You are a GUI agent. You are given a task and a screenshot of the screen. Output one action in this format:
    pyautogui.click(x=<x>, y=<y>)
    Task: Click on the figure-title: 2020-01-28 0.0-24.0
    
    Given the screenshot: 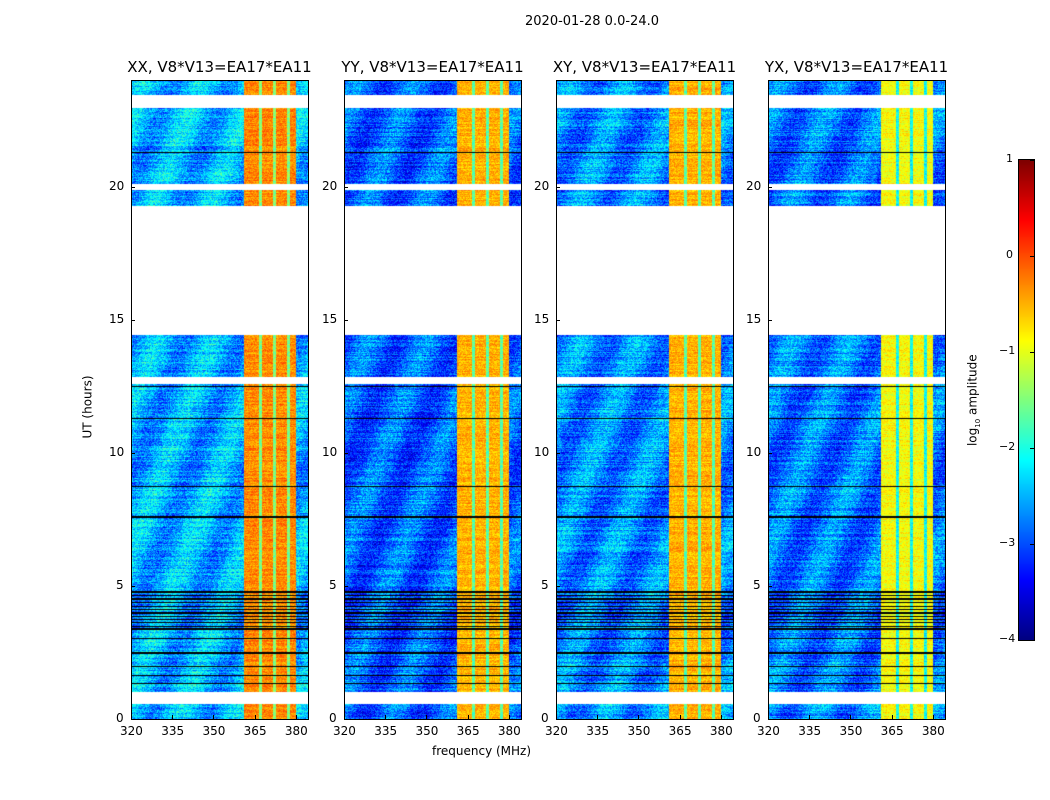 What is the action you would take?
    pyautogui.click(x=592, y=21)
    